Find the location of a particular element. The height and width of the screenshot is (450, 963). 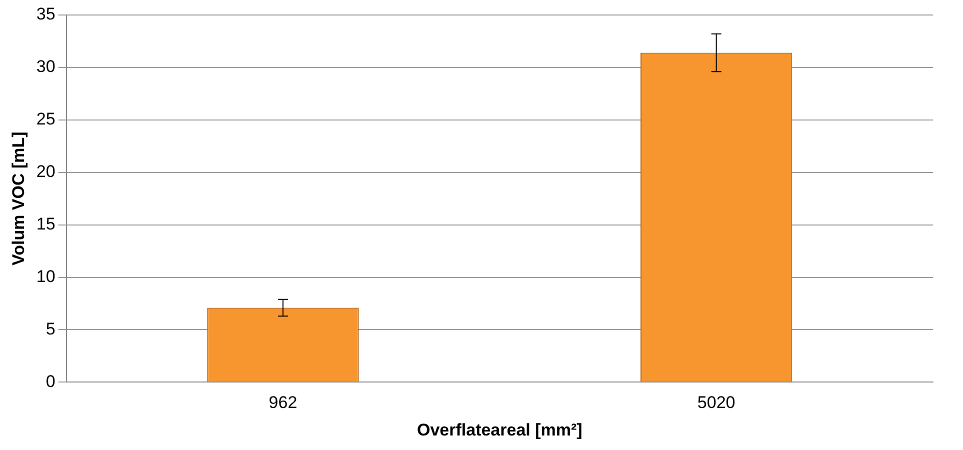

y-axis-title: Volum VOC [mL] is located at coordinates (18, 199).